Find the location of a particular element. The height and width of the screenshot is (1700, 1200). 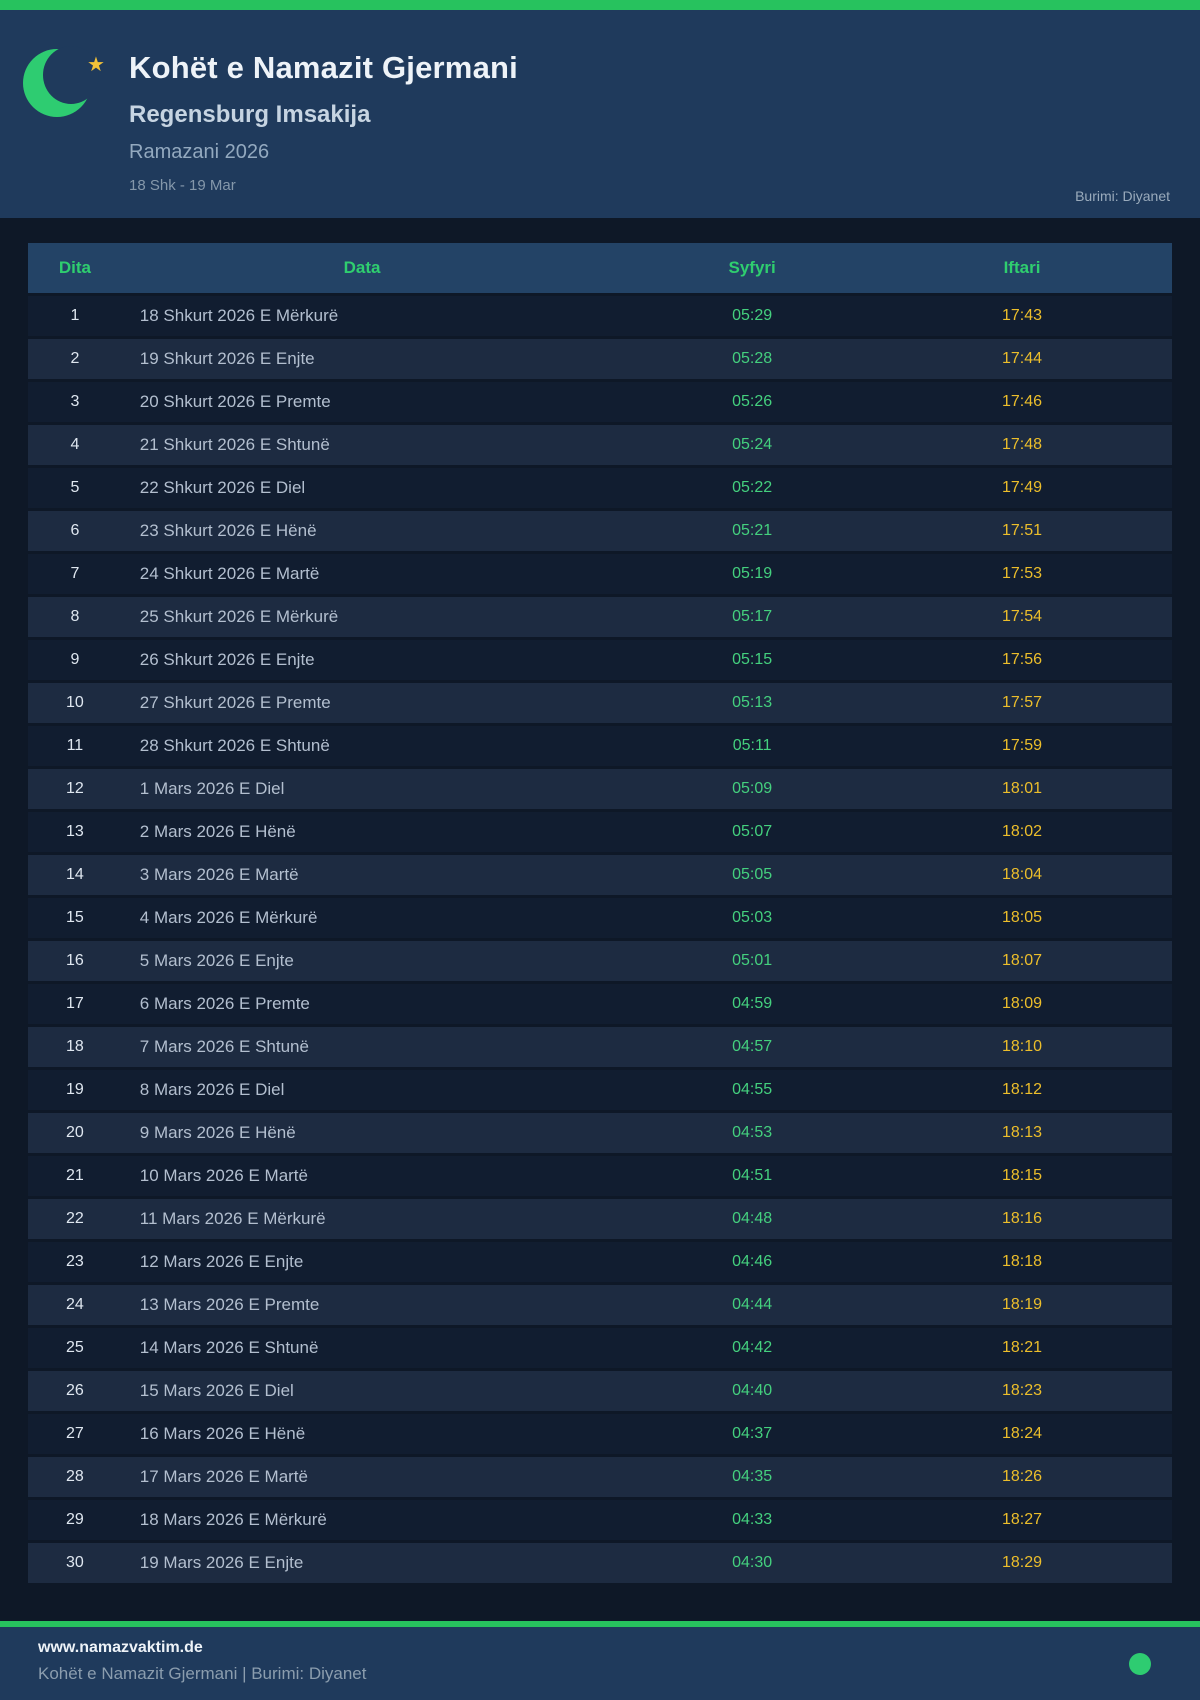

page-title: Kohët e Namazit Gjermani is located at coordinates (323, 67).